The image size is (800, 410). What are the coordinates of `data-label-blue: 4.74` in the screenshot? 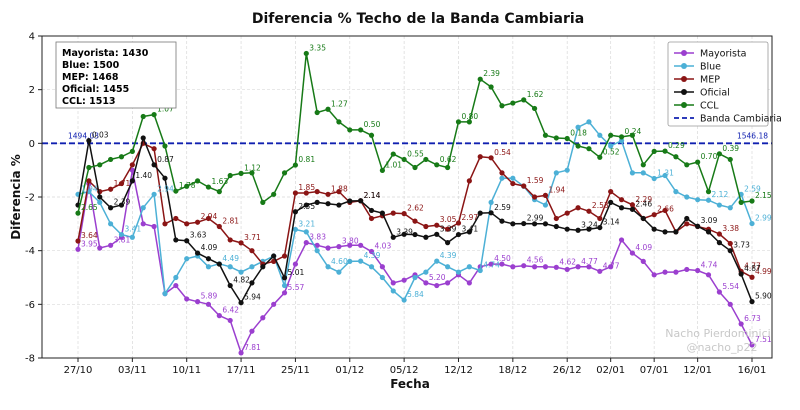 It's located at (491, 265).